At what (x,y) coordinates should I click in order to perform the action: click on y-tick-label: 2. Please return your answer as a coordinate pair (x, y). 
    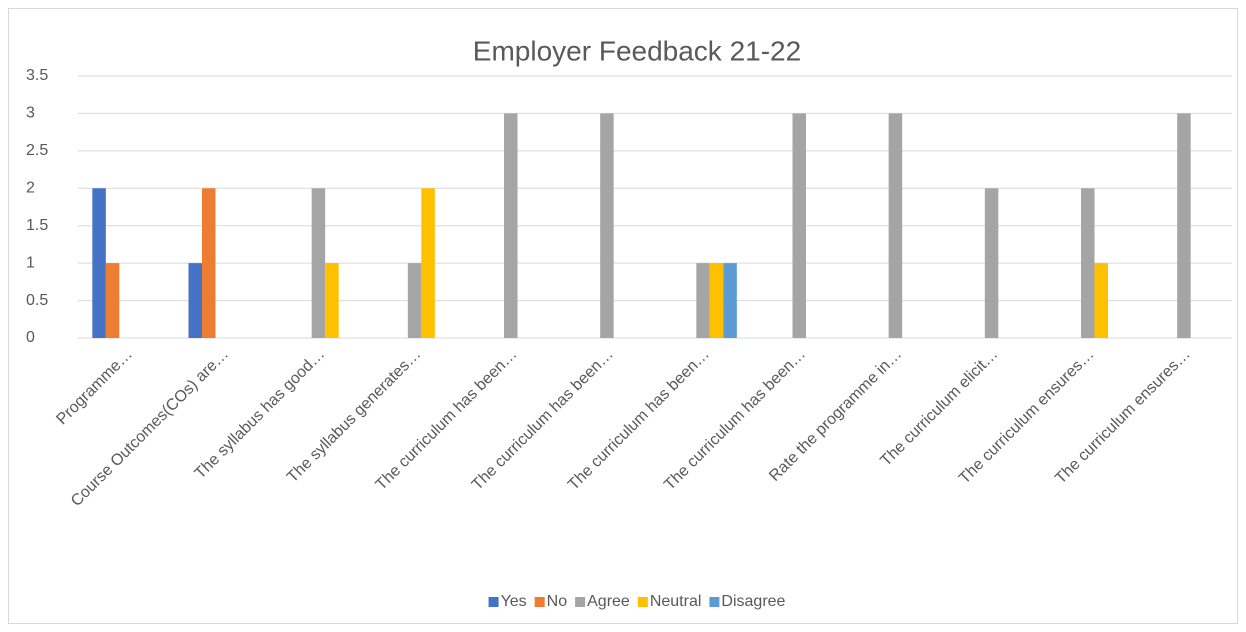
    Looking at the image, I should click on (30, 188).